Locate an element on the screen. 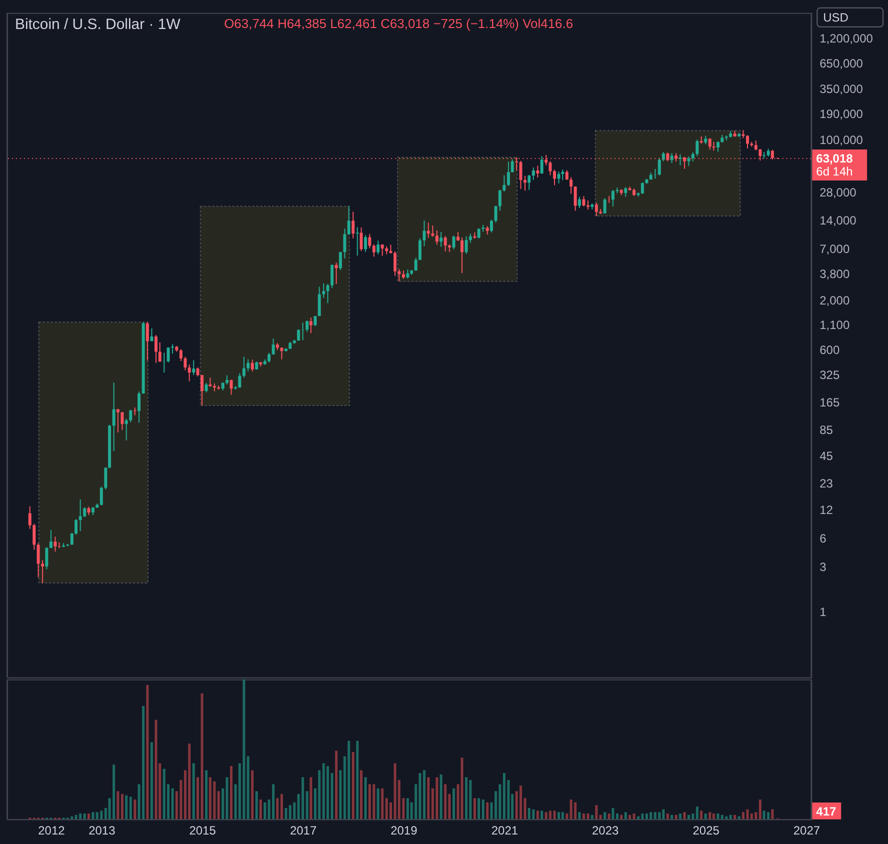 Image resolution: width=888 pixels, height=844 pixels. y-tick-label: 190,000 is located at coordinates (842, 113).